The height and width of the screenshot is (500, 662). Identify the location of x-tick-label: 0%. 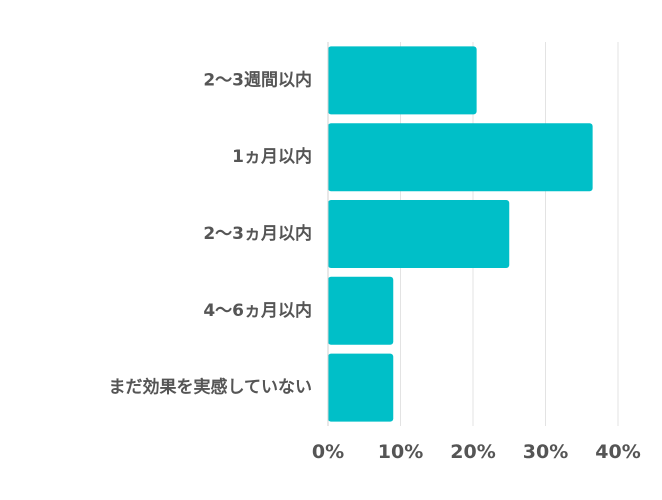
(328, 452).